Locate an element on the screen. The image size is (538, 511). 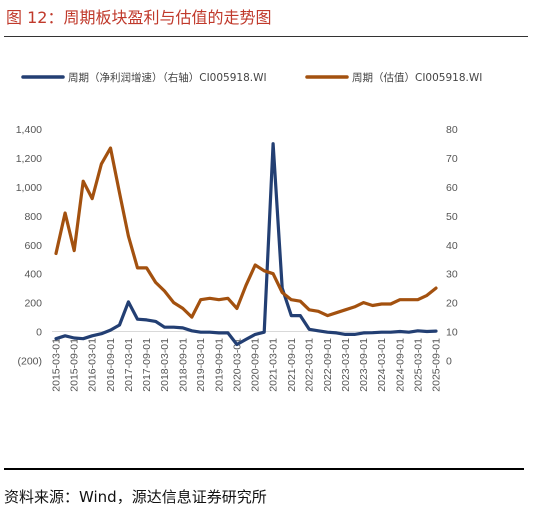
right-axis-tick-label: 60 is located at coordinates (452, 188).